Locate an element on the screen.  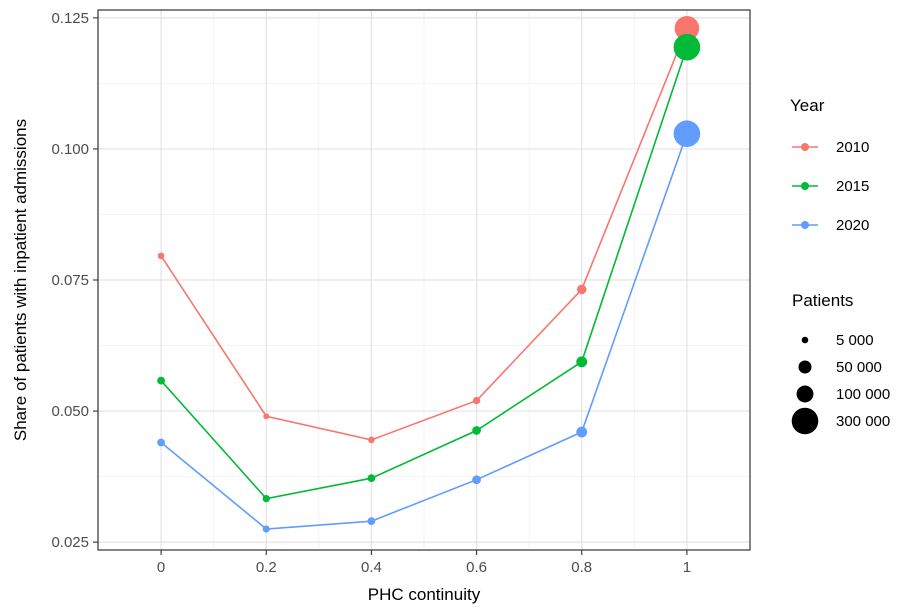
y-tick-label: 0.075 is located at coordinates (70, 280).